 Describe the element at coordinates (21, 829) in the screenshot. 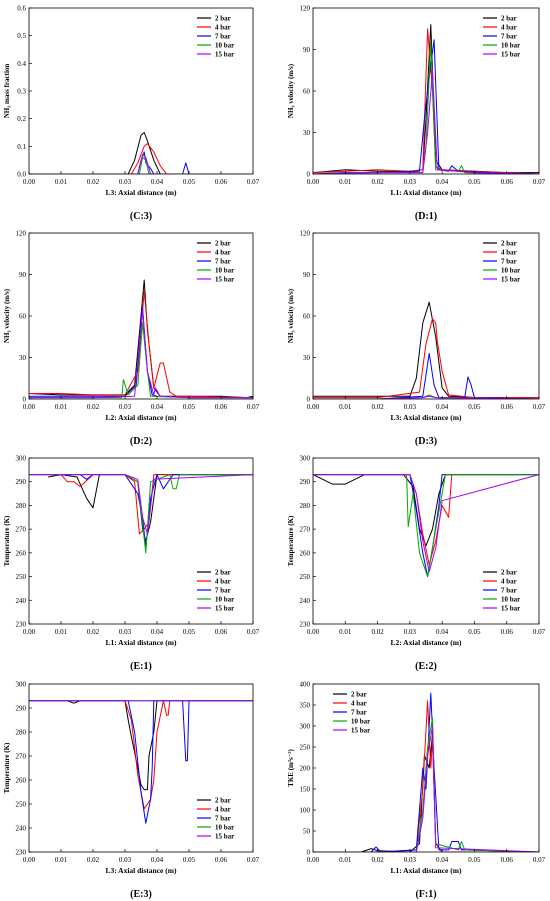

I see `y-tick-label: 240` at that location.